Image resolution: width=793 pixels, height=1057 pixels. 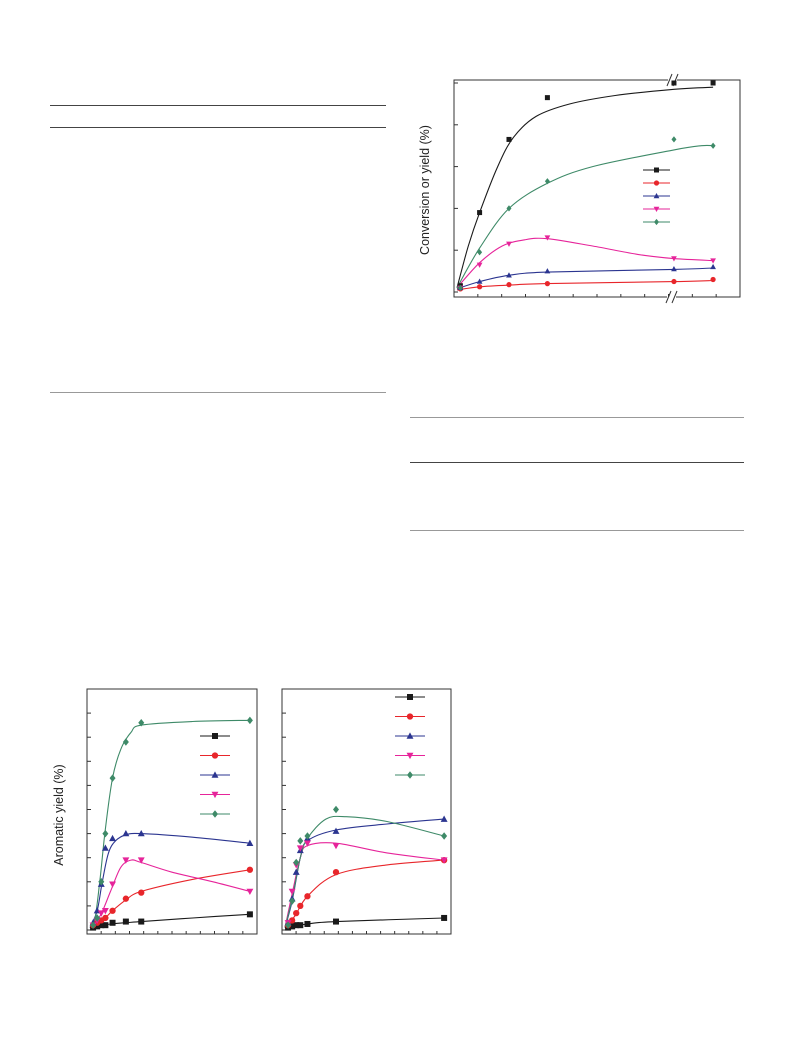 I want to click on chart-bottom-left: Aromatic yield (%), so click(x=155, y=811).